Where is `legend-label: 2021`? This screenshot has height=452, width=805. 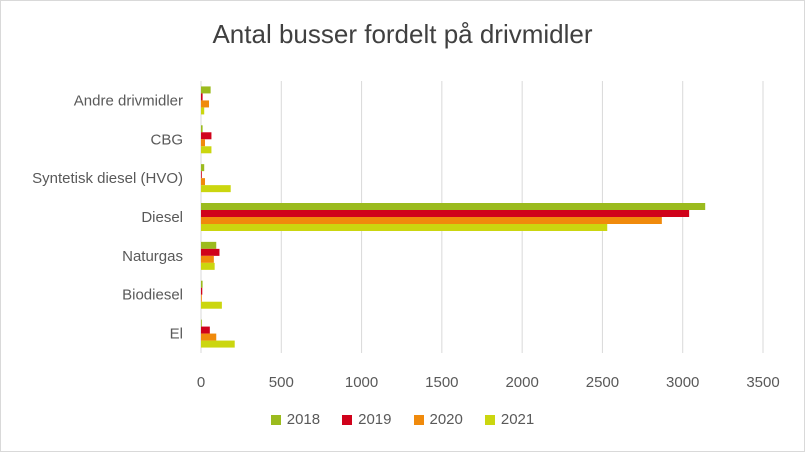 legend-label: 2021 is located at coordinates (517, 419).